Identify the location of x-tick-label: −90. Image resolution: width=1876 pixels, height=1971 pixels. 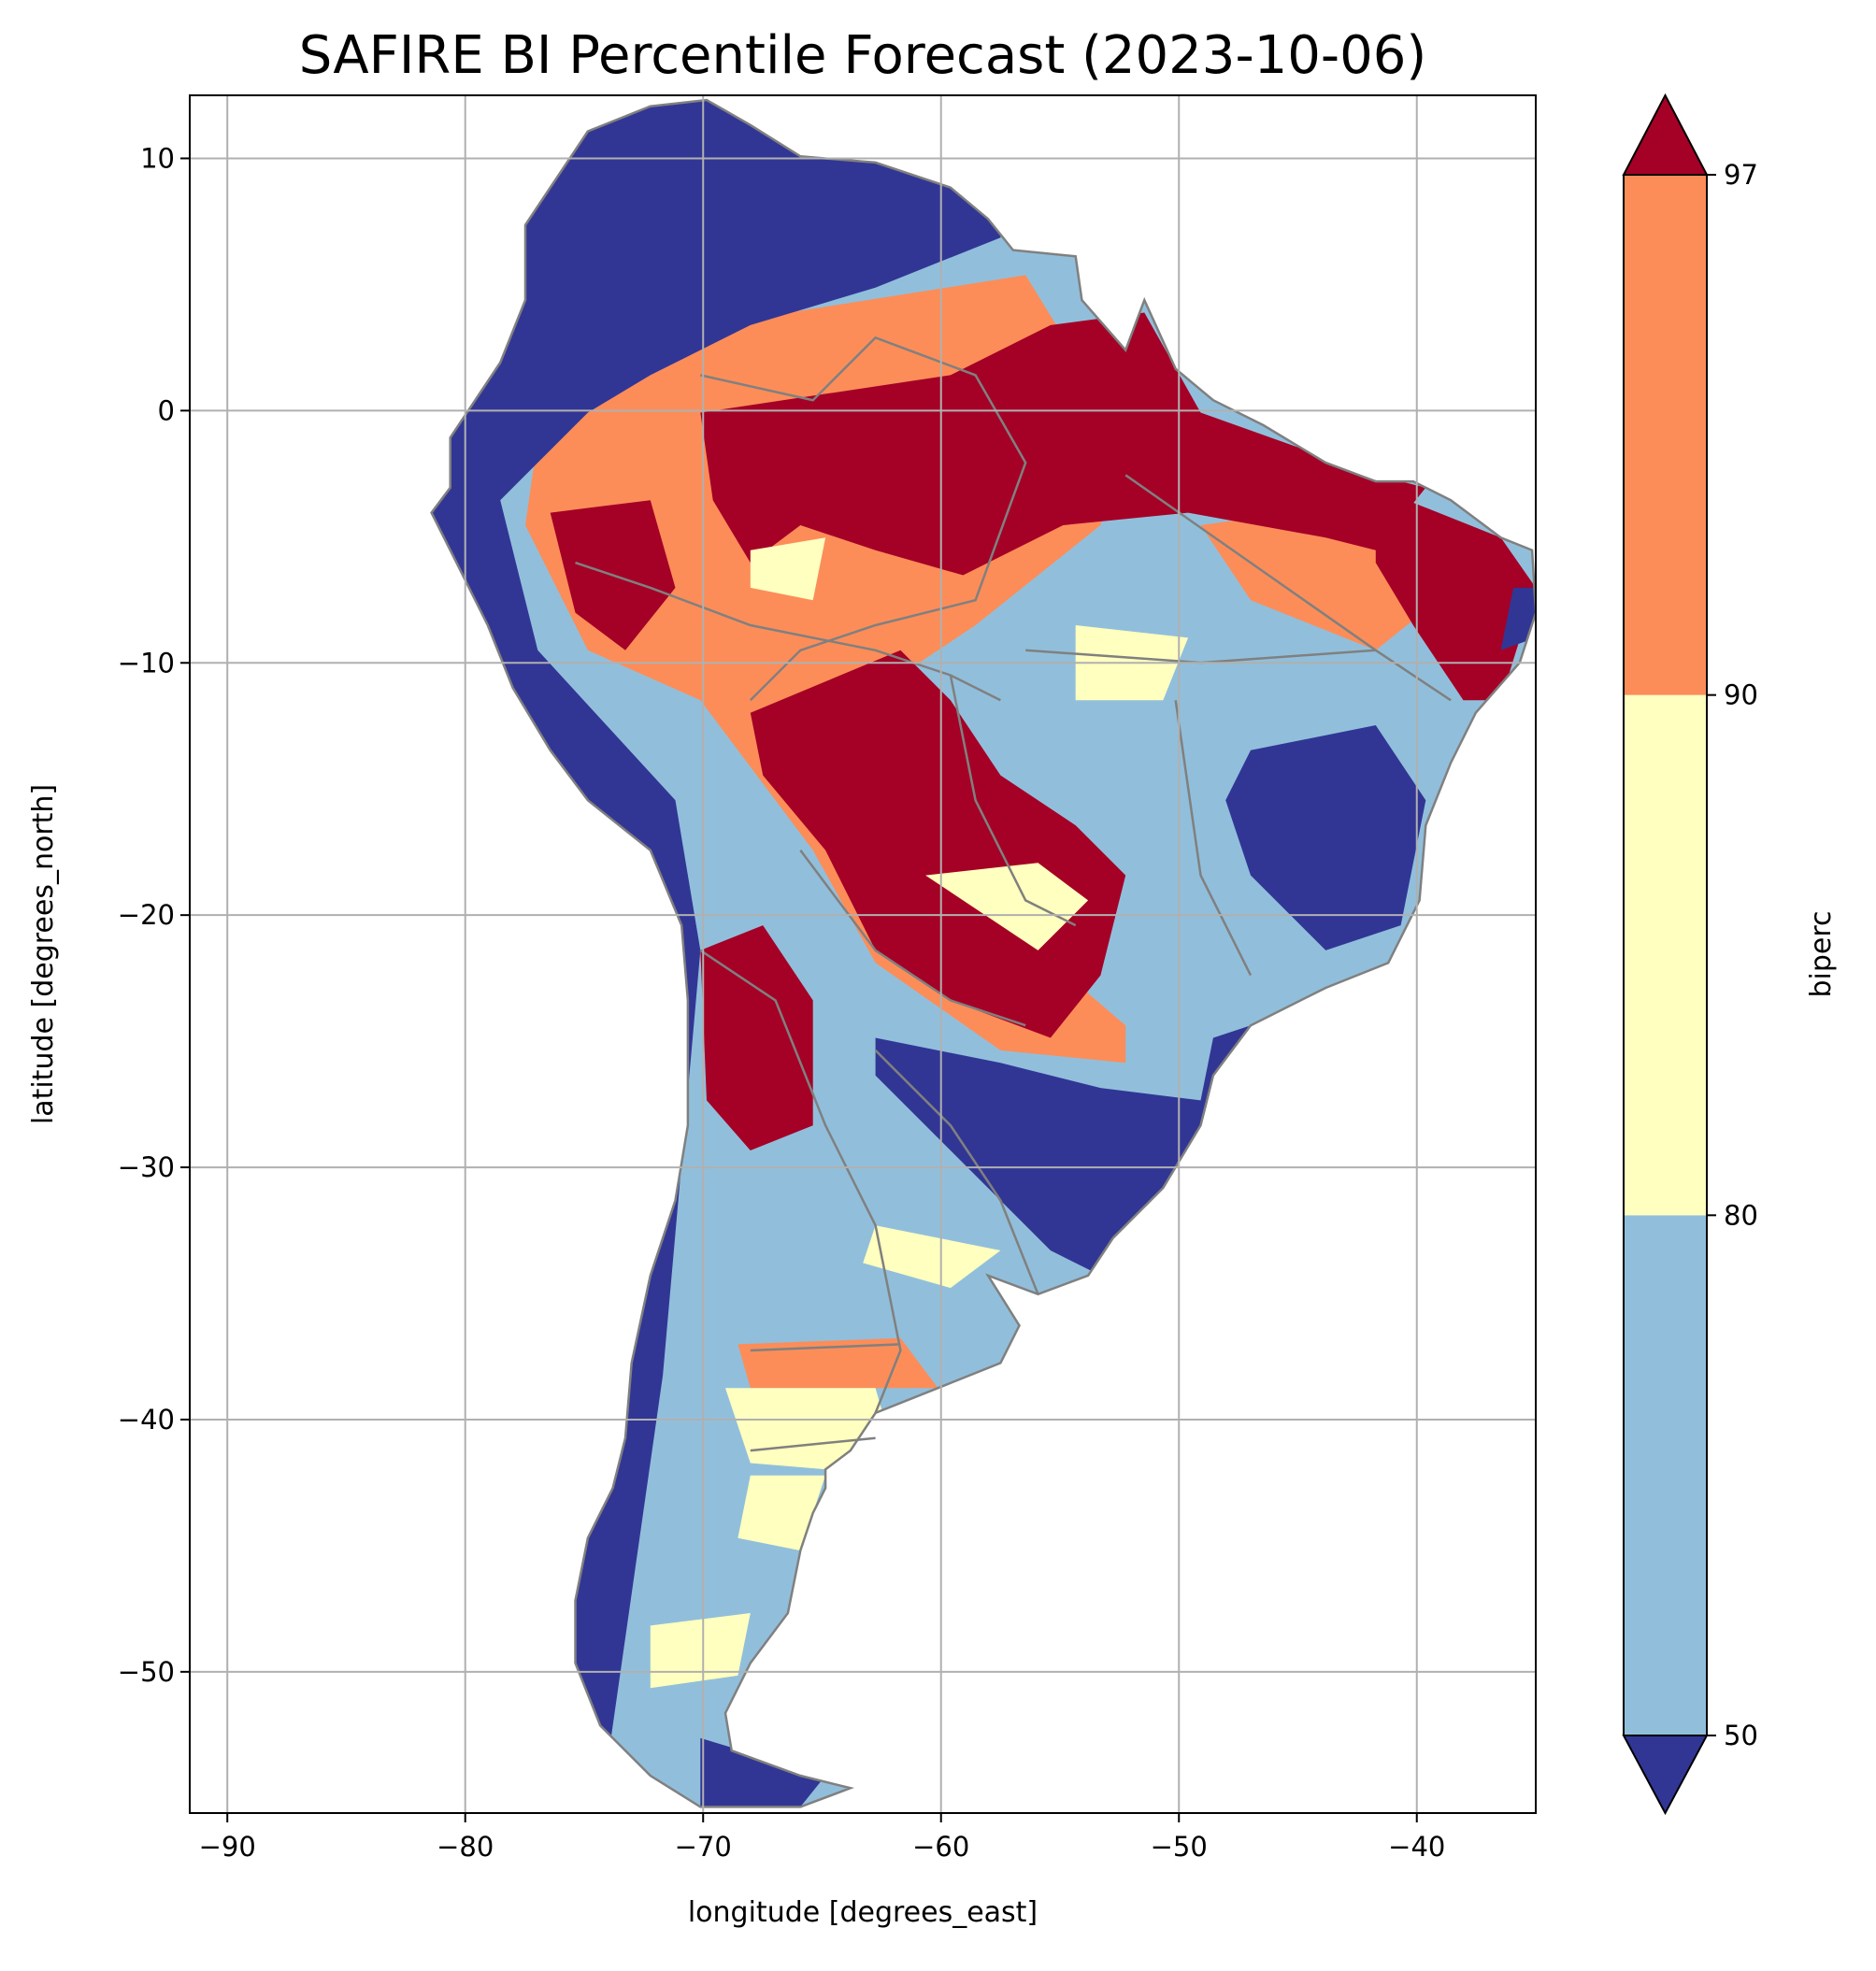
(228, 1847).